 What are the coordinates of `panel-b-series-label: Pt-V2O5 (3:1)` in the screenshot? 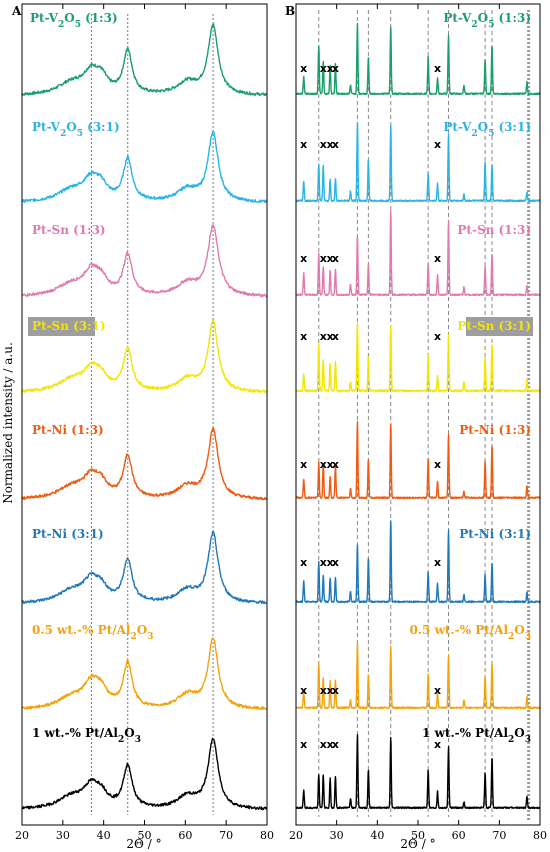 It's located at (487, 129).